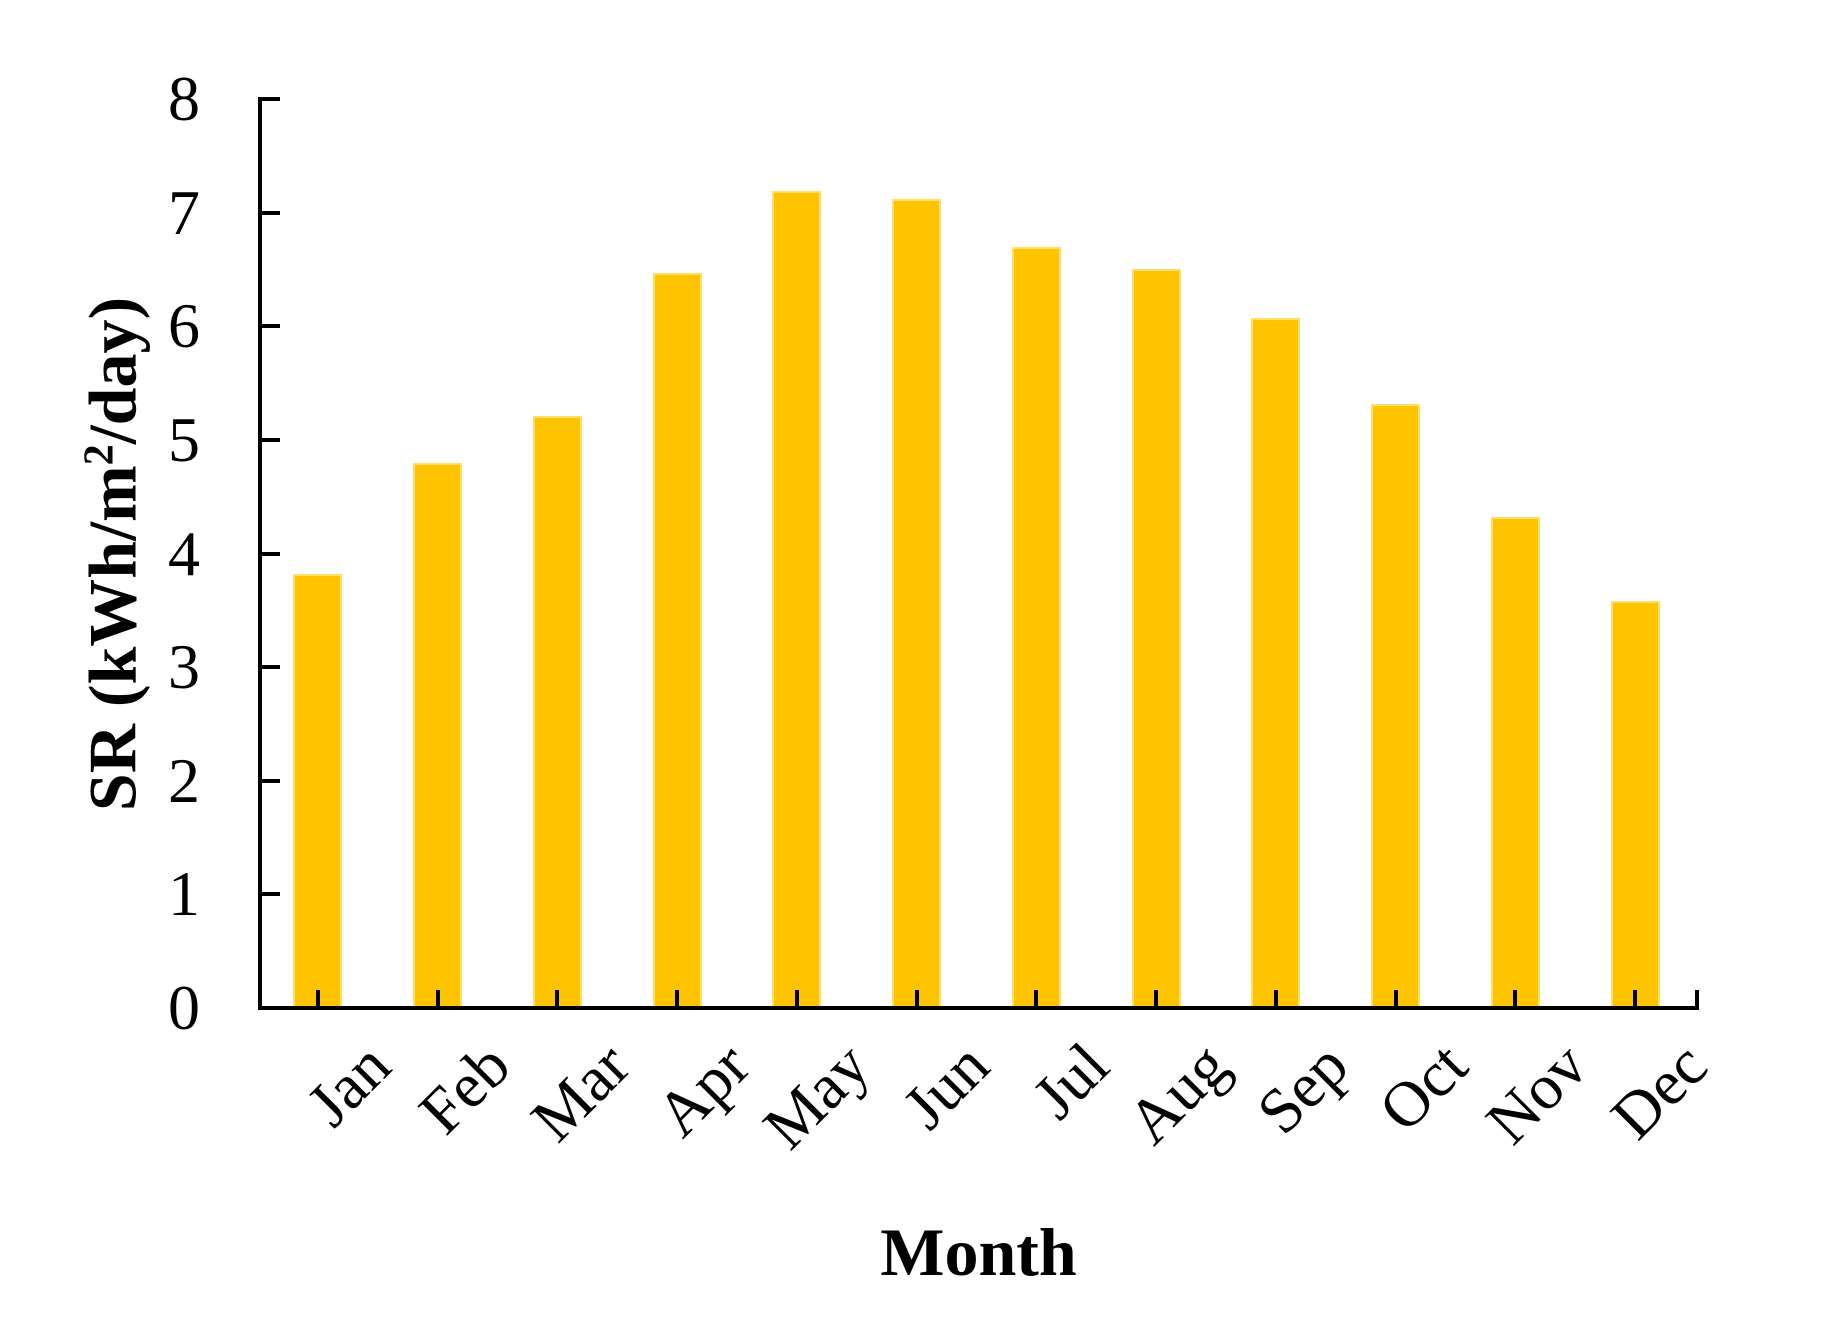 This screenshot has height=1320, width=1826. Describe the element at coordinates (677, 640) in the screenshot. I see `bar-apr` at that location.